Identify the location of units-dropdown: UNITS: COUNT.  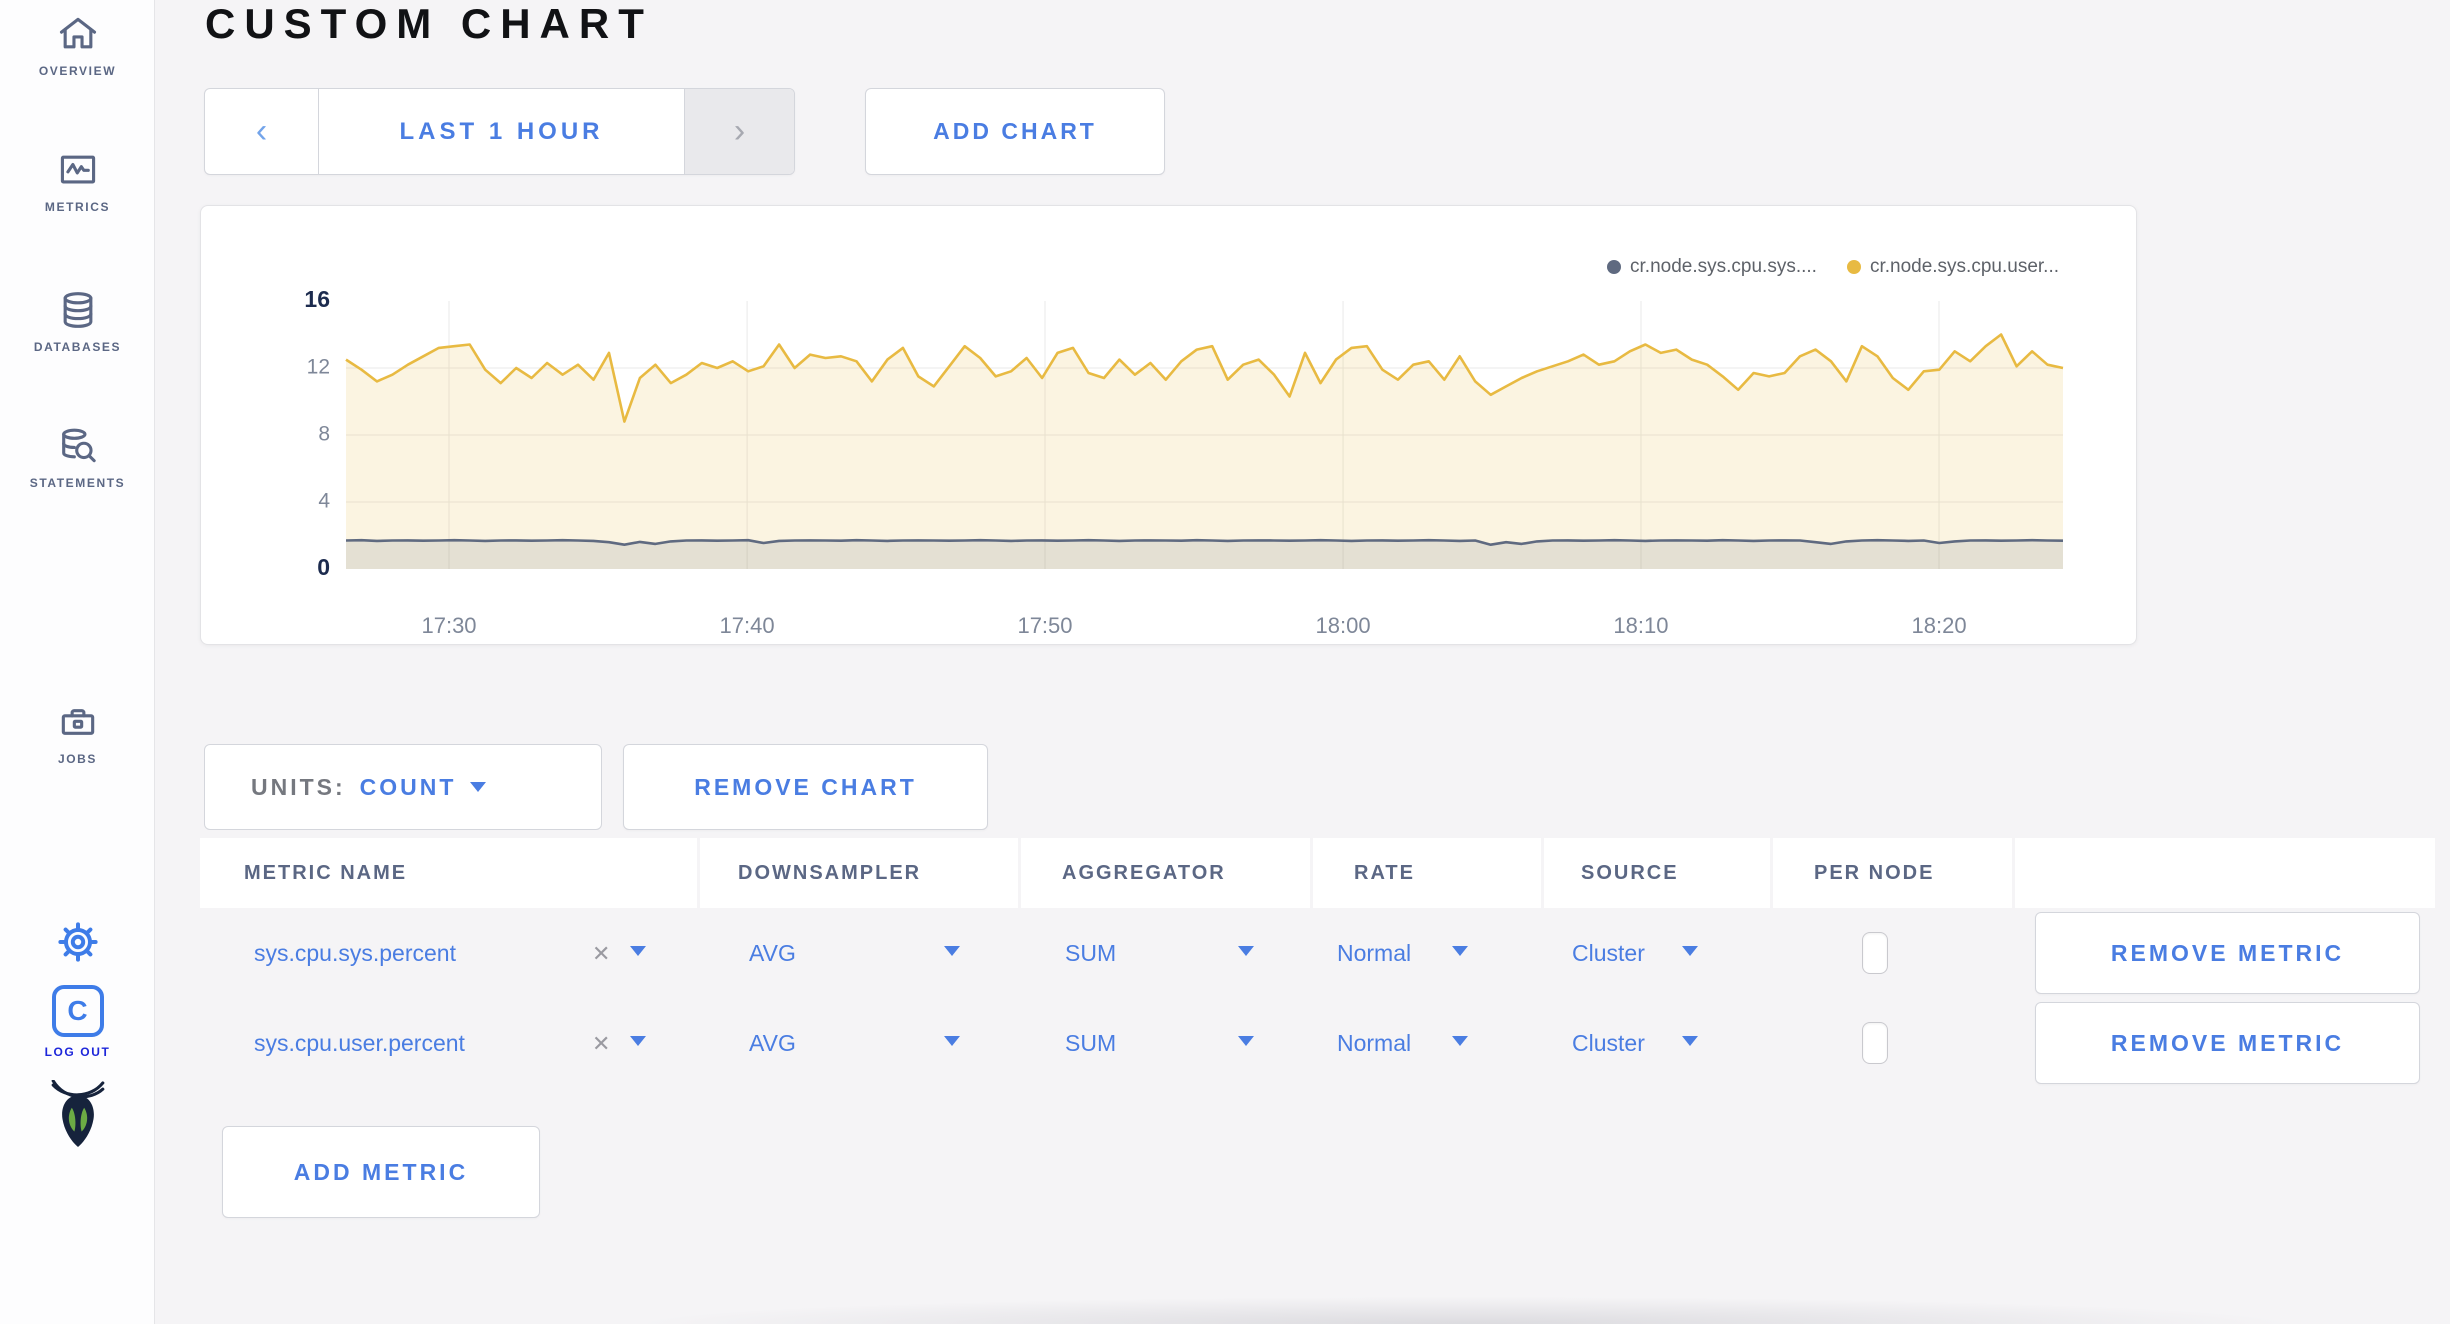
(403, 787).